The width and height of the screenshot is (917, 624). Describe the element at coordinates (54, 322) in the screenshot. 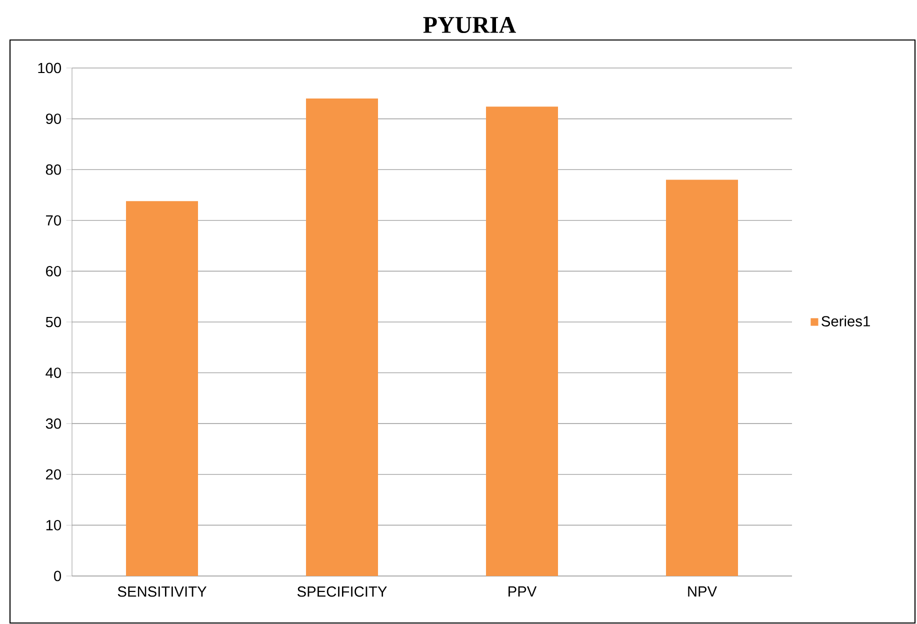

I see `y-tick-label: 50` at that location.